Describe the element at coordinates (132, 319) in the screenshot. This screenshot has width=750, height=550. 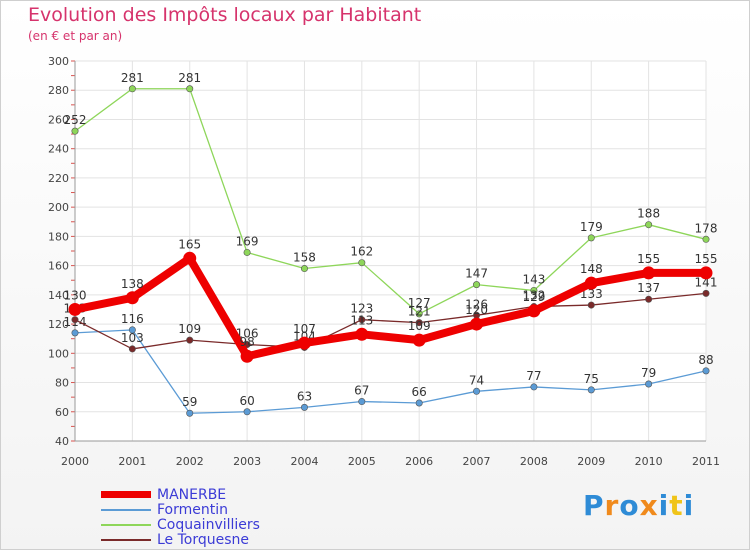
I see `data-label: 116` at that location.